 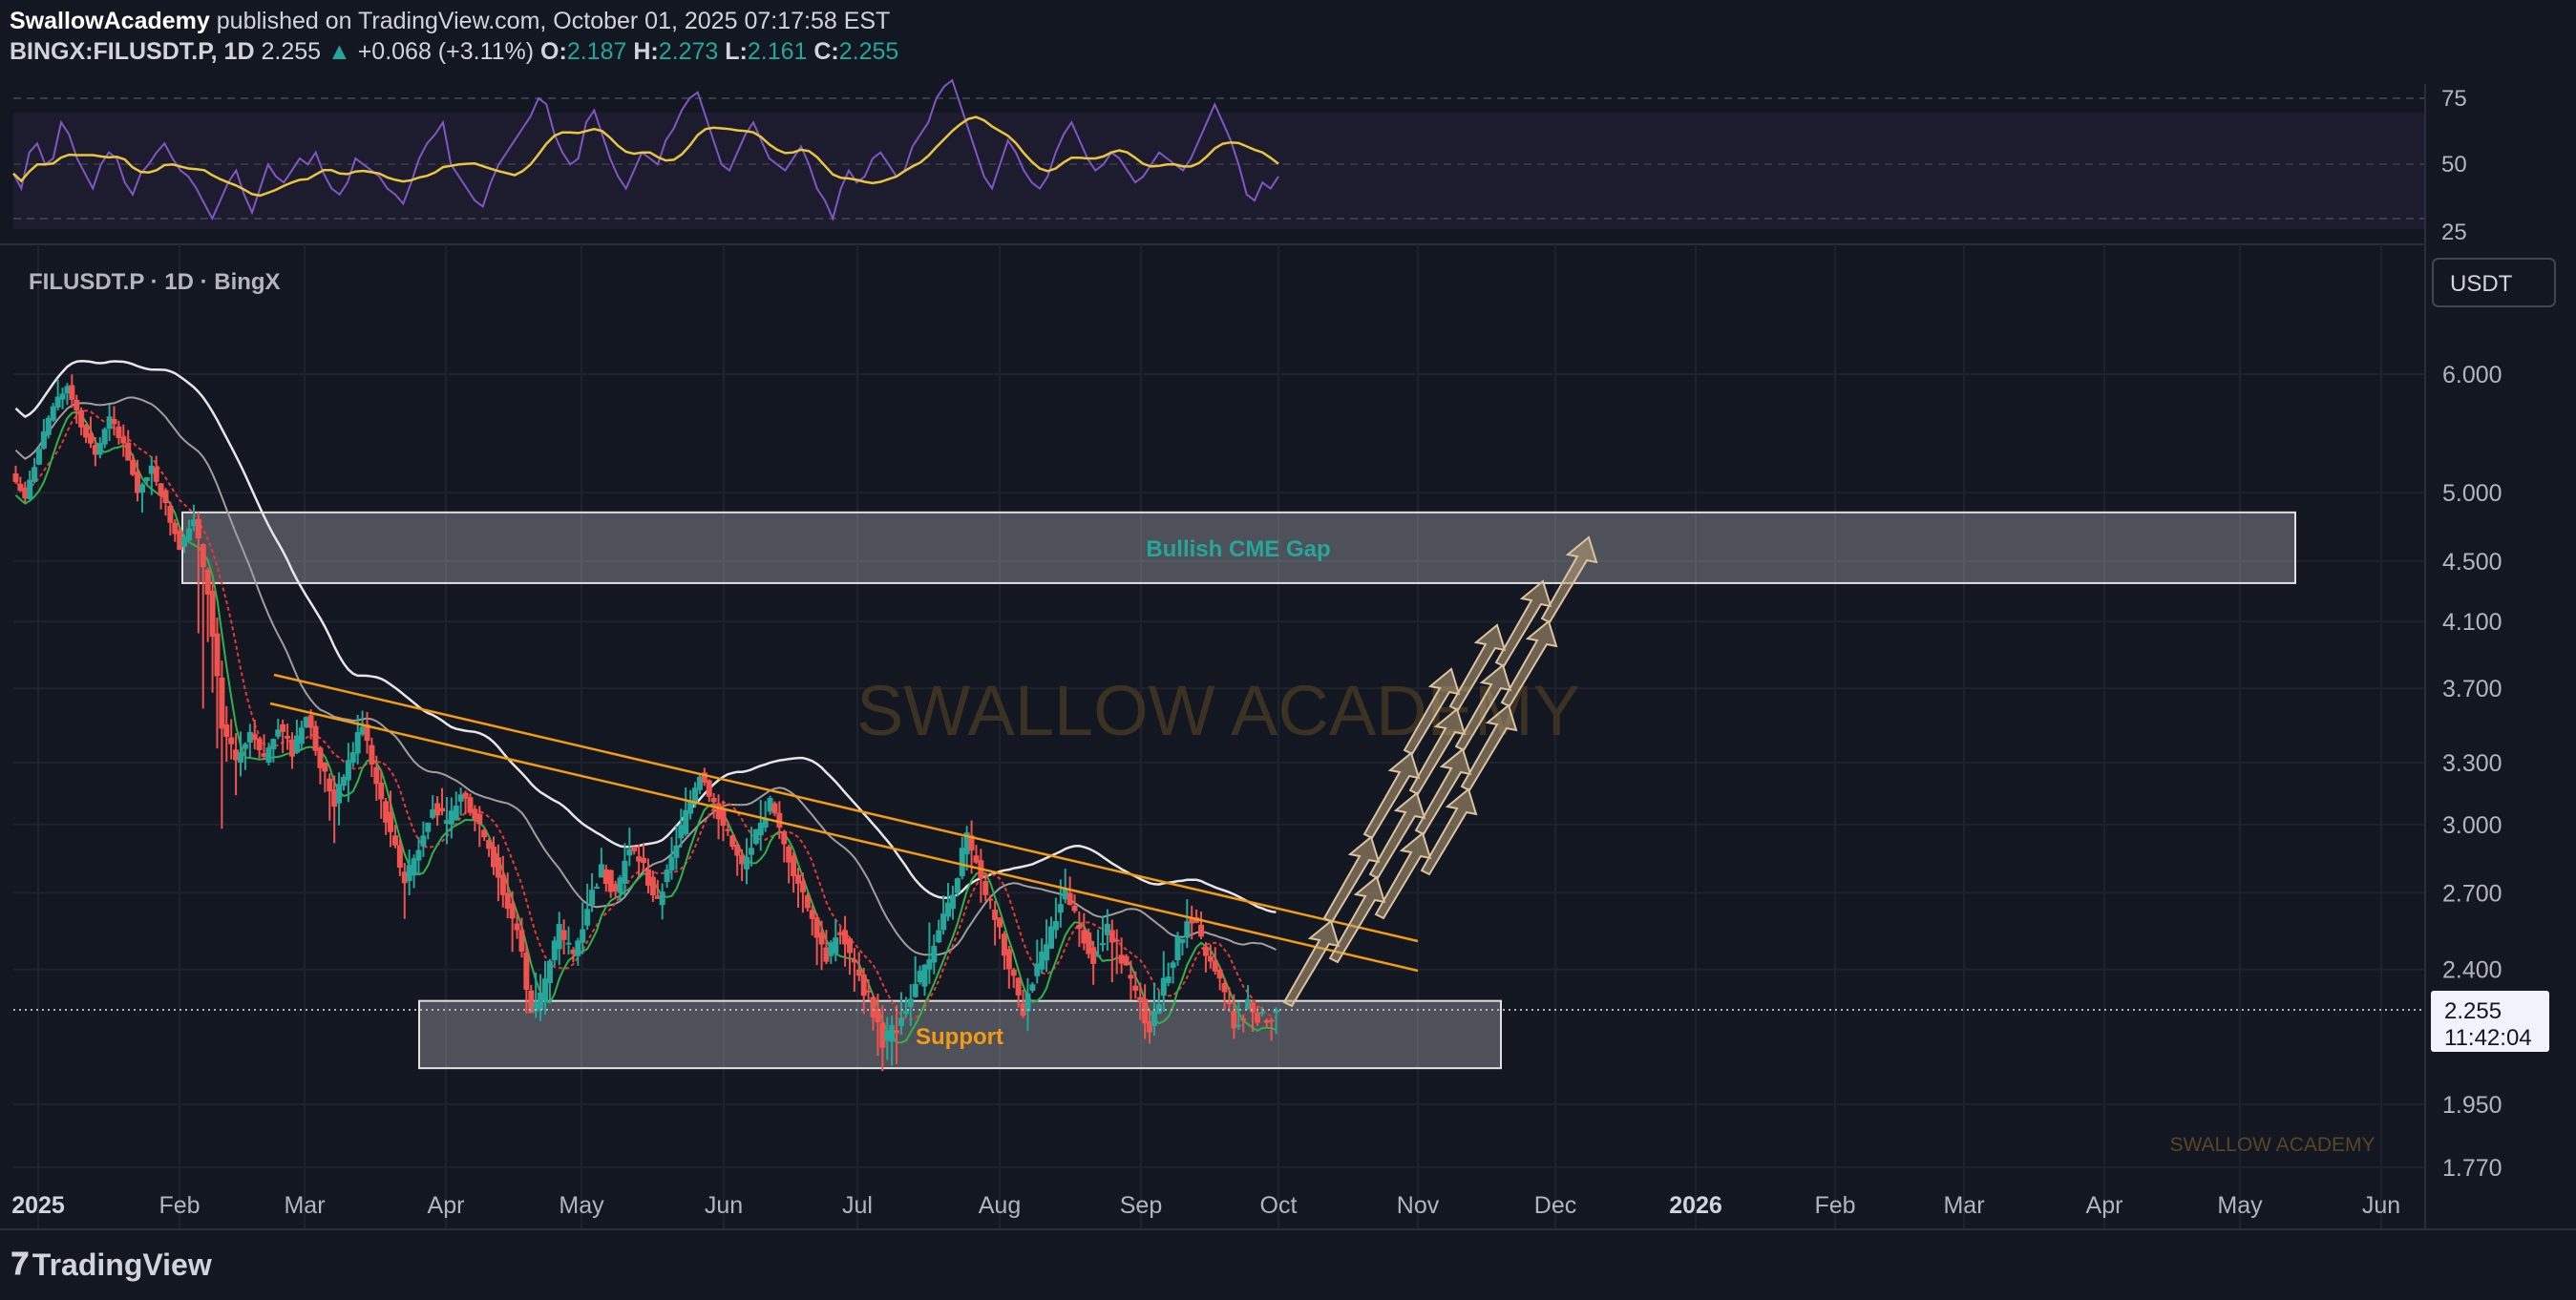 I want to click on trendline-lower, so click(x=844, y=837).